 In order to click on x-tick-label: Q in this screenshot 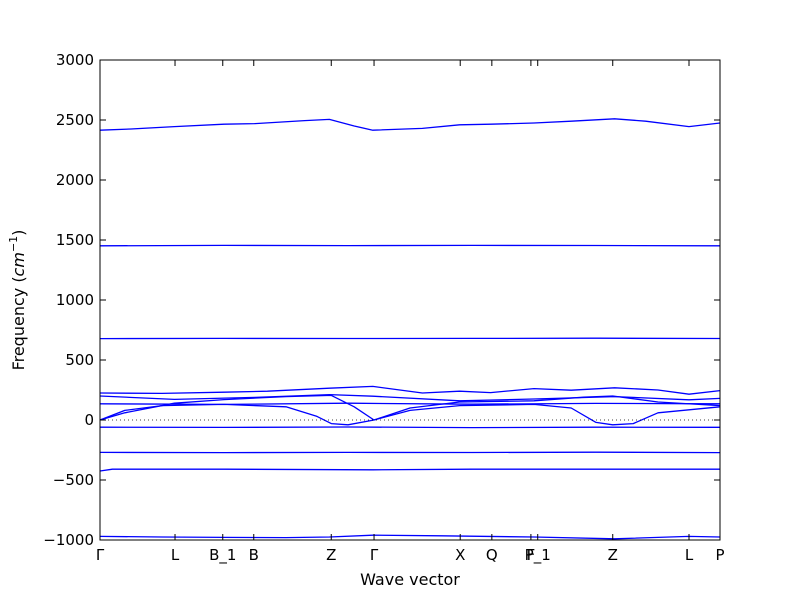, I will do `click(492, 555)`.